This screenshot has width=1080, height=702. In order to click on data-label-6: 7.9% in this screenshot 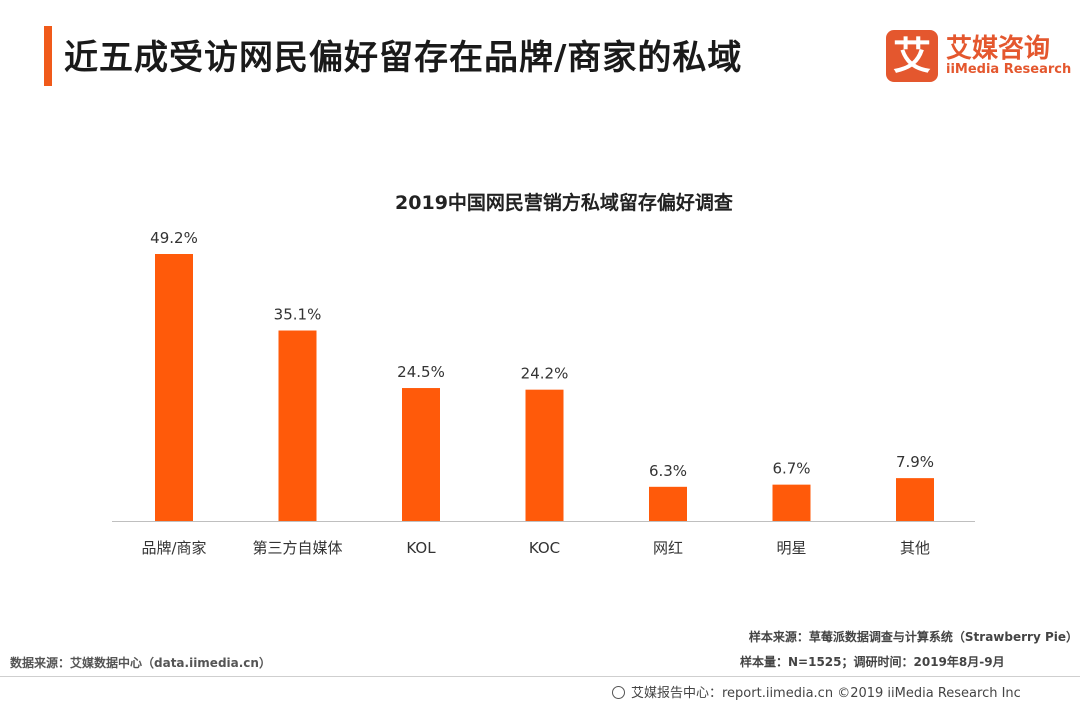, I will do `click(915, 462)`.